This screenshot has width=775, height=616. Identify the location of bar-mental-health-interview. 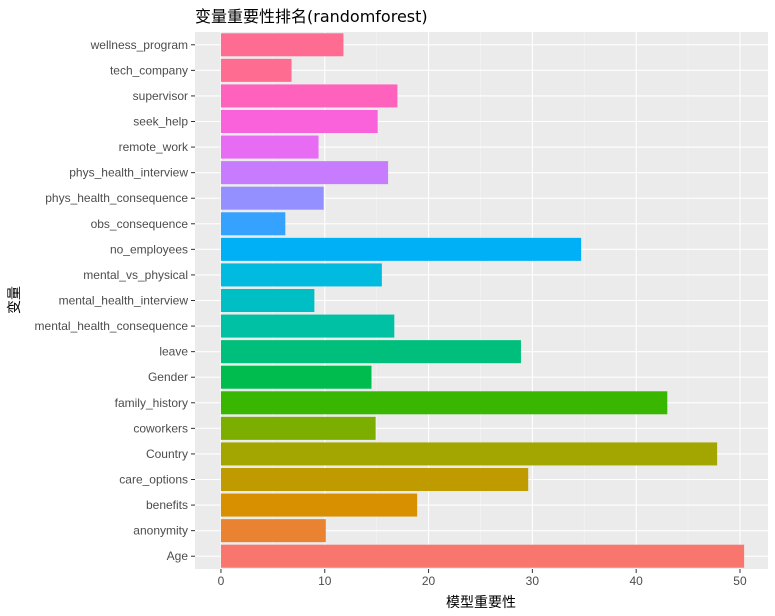
(267, 300).